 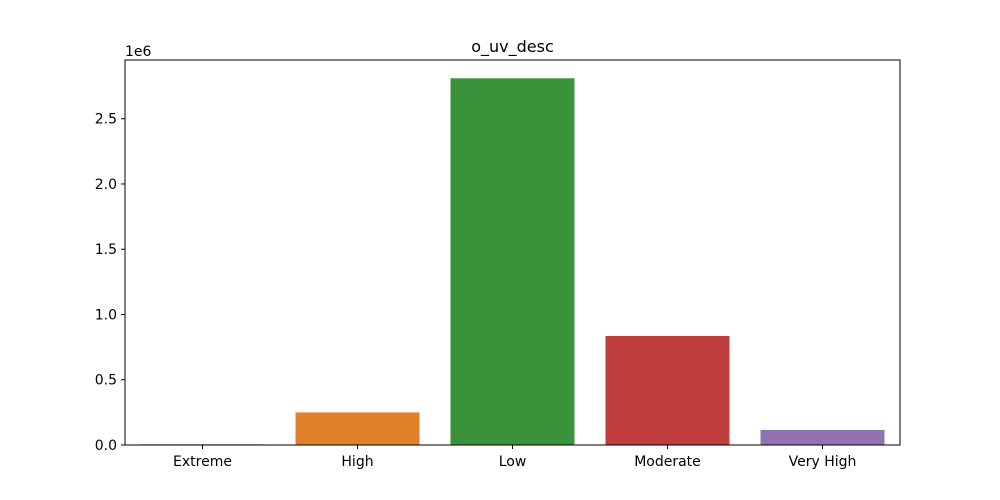 I want to click on y-tick-label: 2.0, so click(x=106, y=185).